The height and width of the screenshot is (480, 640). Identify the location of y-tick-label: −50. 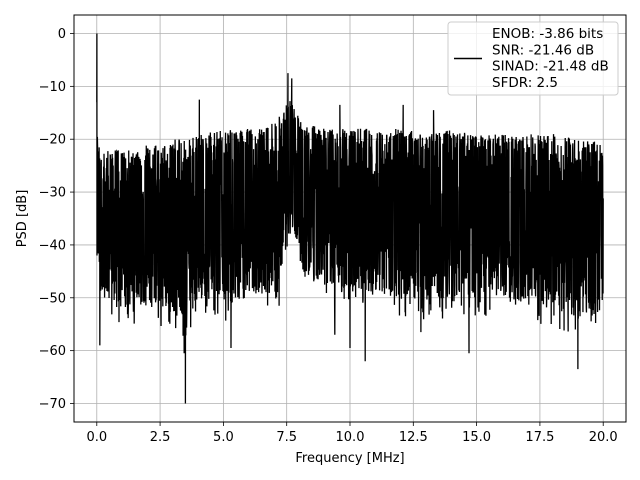
(52, 298).